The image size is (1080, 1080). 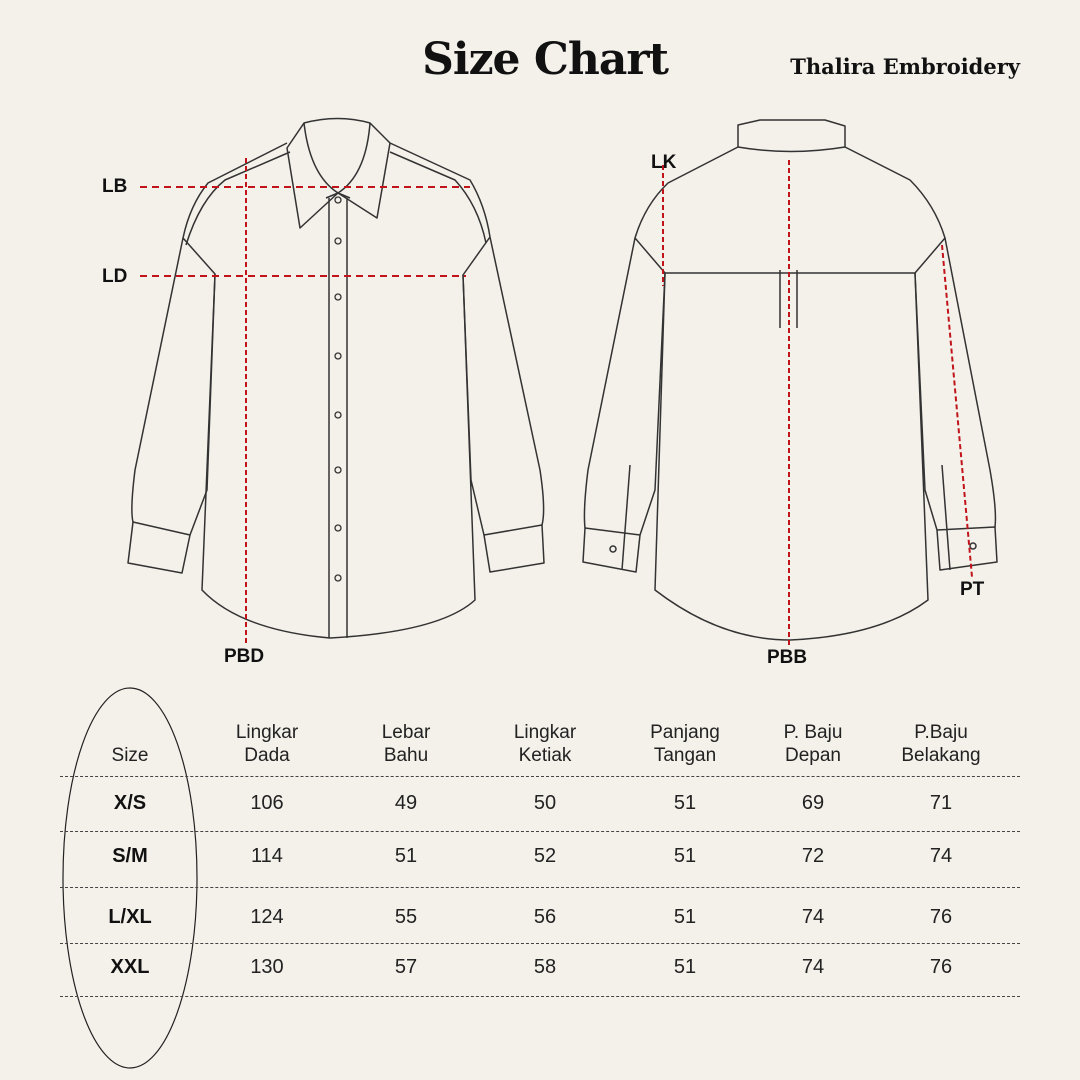 What do you see at coordinates (545, 856) in the screenshot?
I see `table-cell: 52` at bounding box center [545, 856].